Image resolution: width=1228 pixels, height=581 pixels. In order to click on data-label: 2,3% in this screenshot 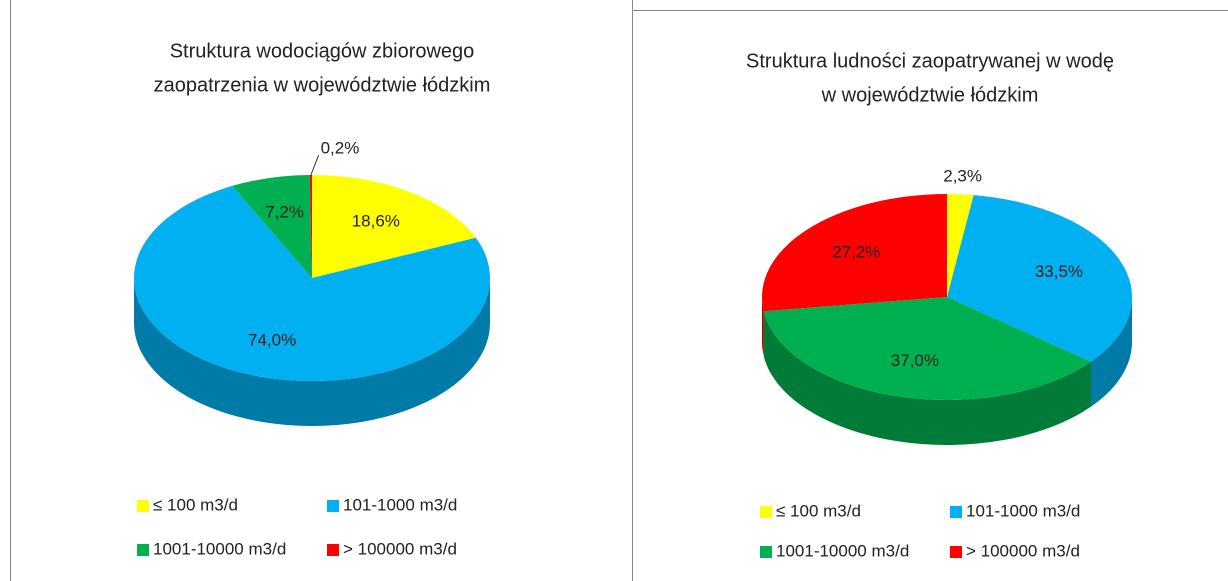, I will do `click(962, 175)`.